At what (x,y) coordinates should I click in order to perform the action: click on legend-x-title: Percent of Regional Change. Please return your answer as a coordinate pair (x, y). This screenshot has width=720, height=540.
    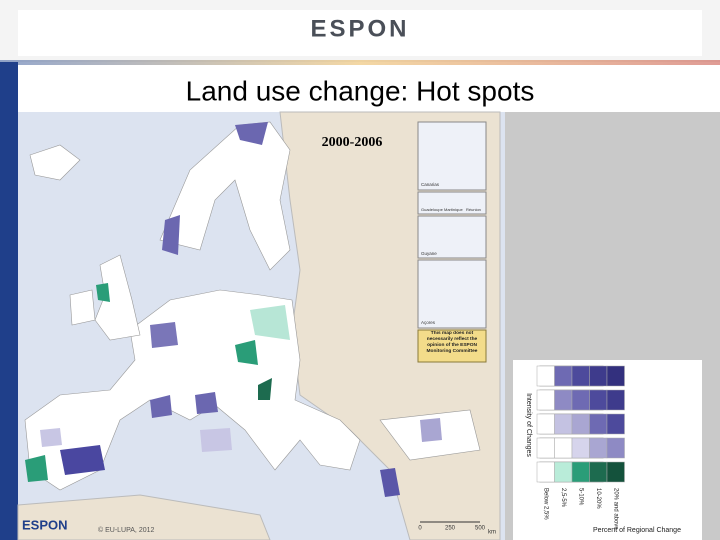
    Looking at the image, I should click on (637, 530).